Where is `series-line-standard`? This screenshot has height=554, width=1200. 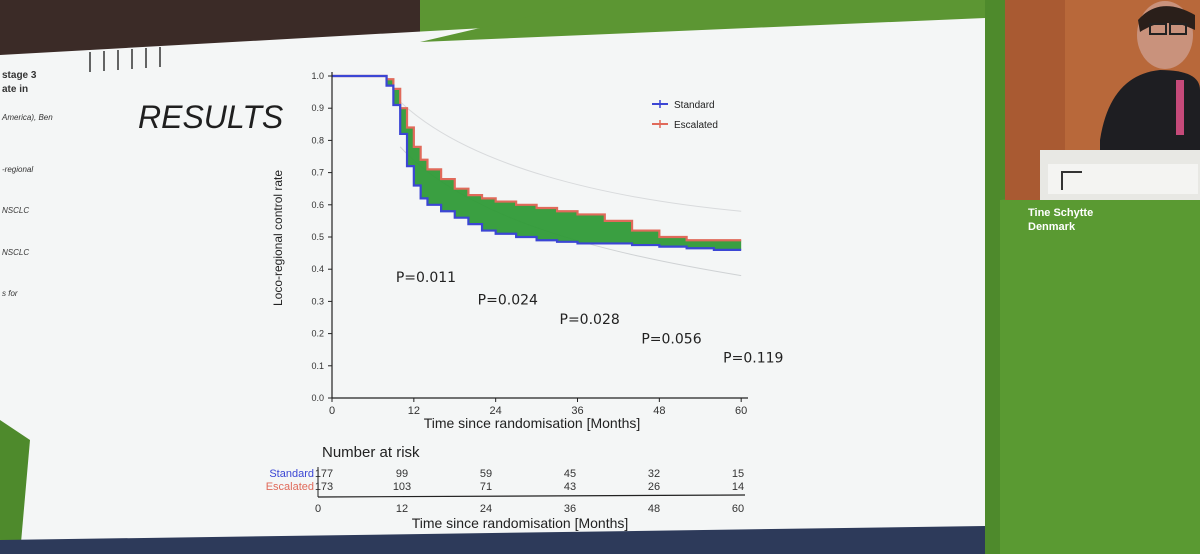
series-line-standard is located at coordinates (537, 162).